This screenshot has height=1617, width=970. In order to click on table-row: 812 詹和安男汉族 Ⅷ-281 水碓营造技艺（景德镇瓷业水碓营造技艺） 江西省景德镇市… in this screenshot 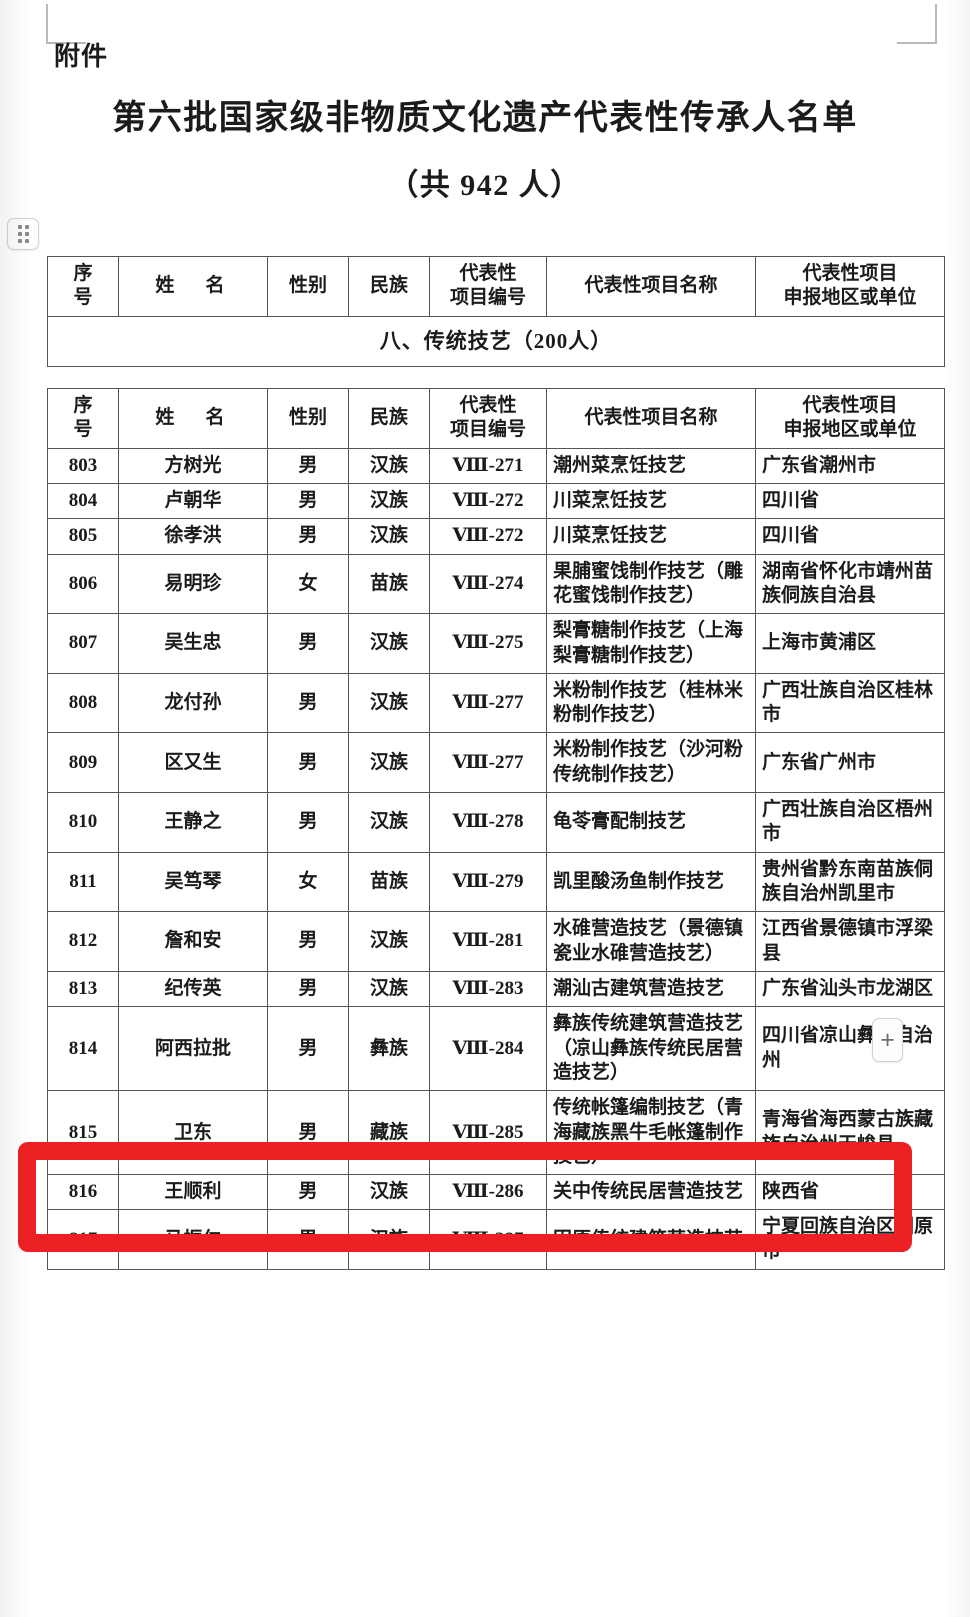, I will do `click(496, 941)`.